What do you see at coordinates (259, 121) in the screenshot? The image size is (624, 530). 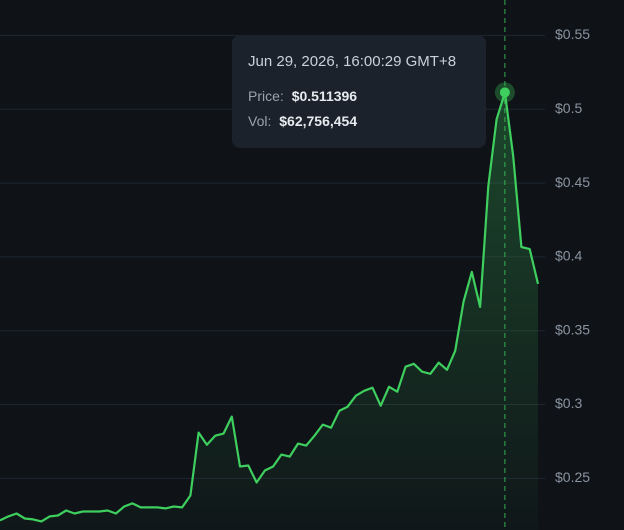 I see `vol-label: Vol:` at bounding box center [259, 121].